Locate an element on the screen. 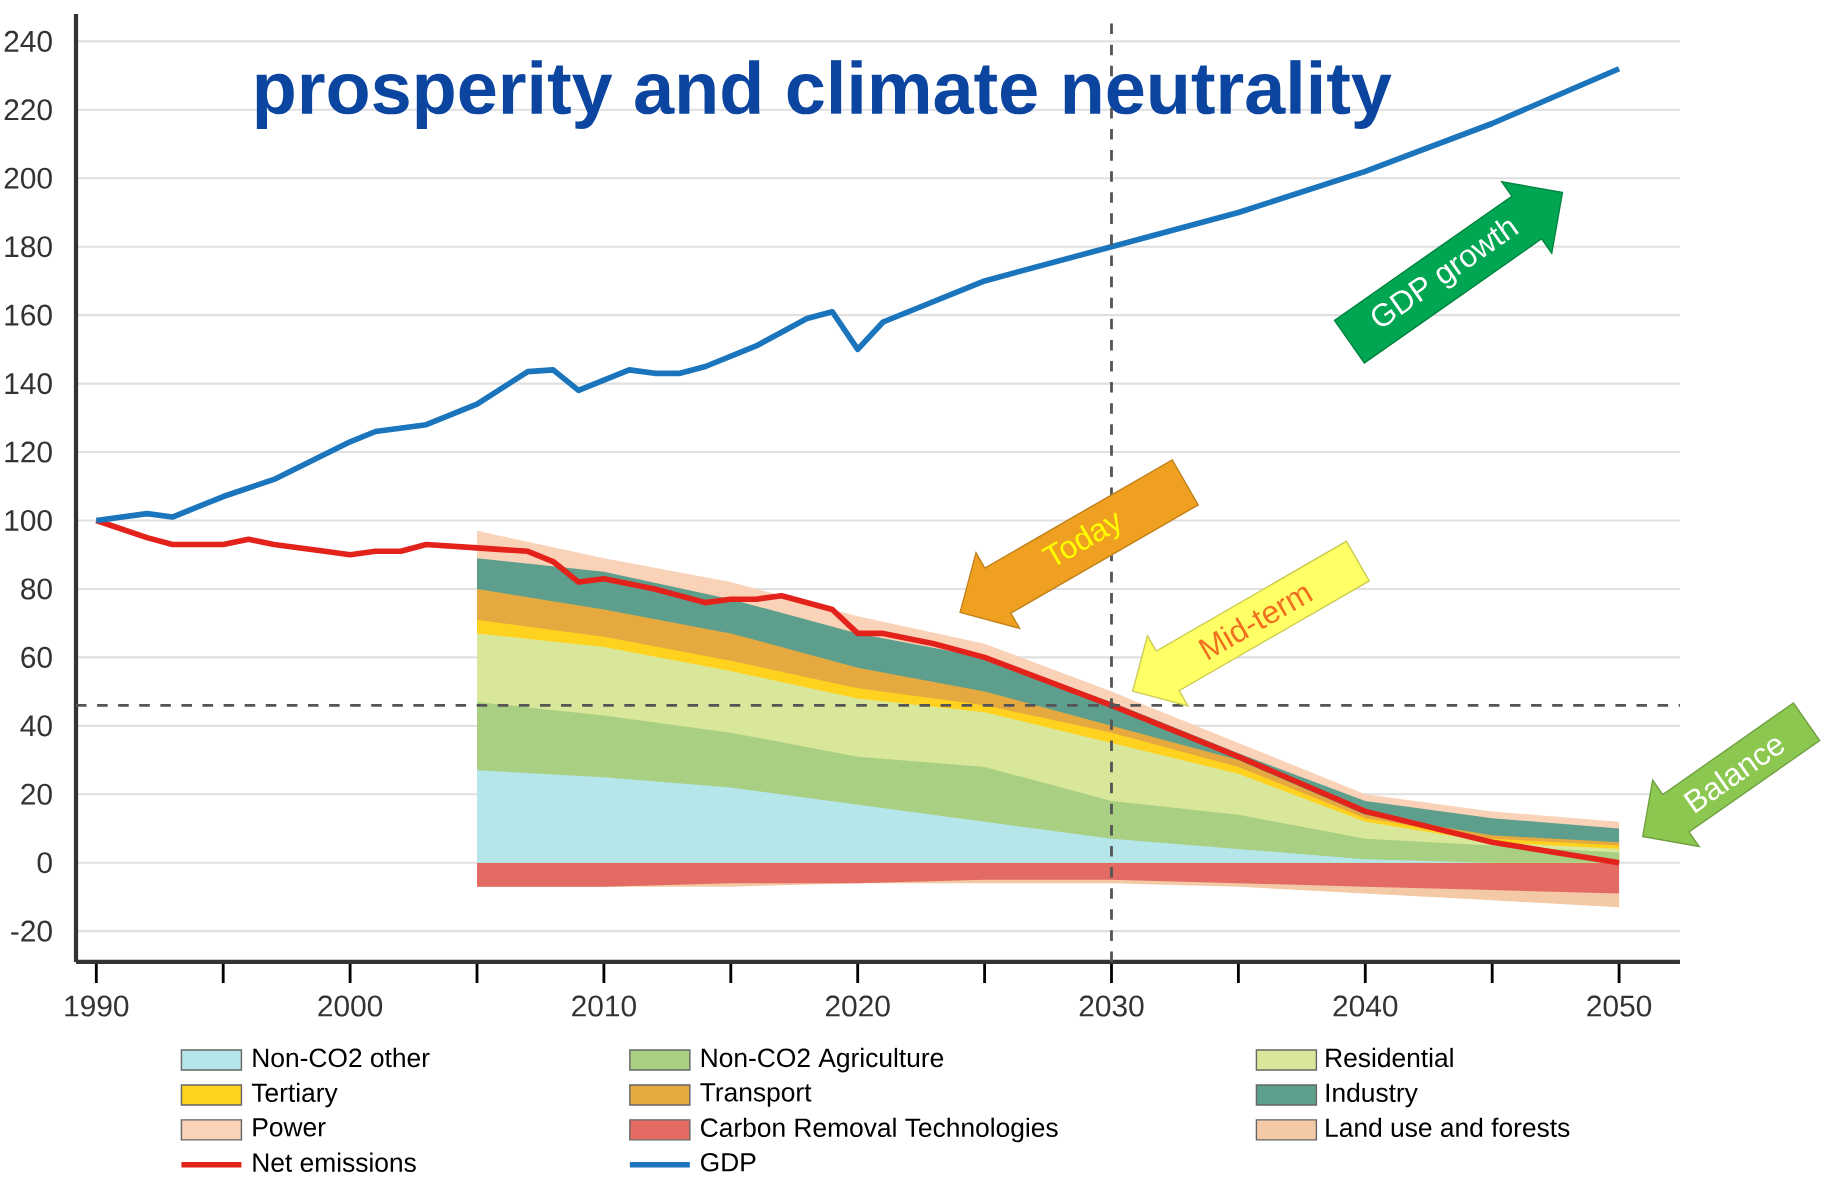 This screenshot has width=1829, height=1196. y-tick-label: 100 is located at coordinates (28, 520).